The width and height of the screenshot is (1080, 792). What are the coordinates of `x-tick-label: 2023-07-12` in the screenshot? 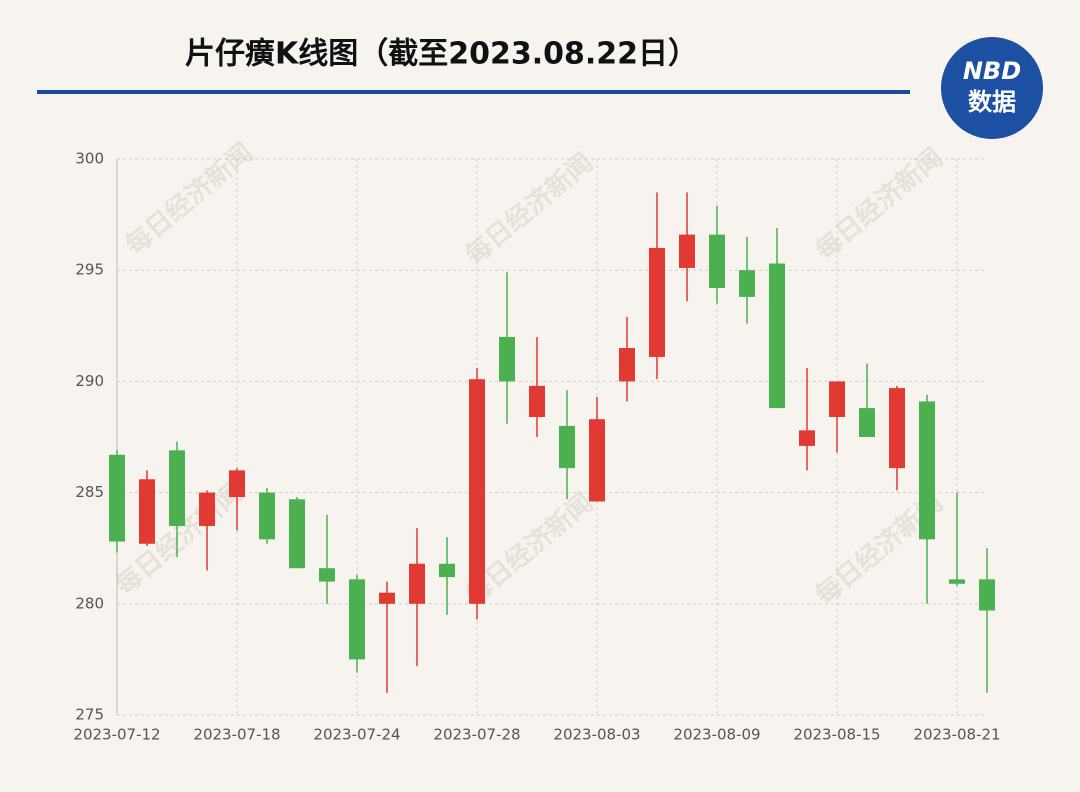 It's located at (116, 735).